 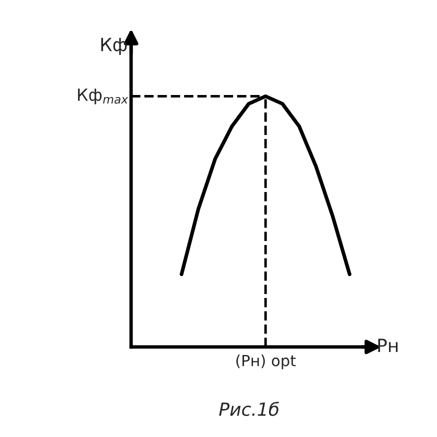 I want to click on text: (Рн) opt, so click(x=266, y=362).